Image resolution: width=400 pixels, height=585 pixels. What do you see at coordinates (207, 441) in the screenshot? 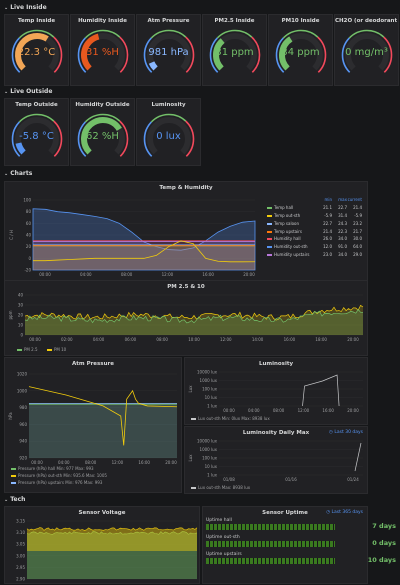
I see `tick-label: 10000 lux` at bounding box center [207, 441].